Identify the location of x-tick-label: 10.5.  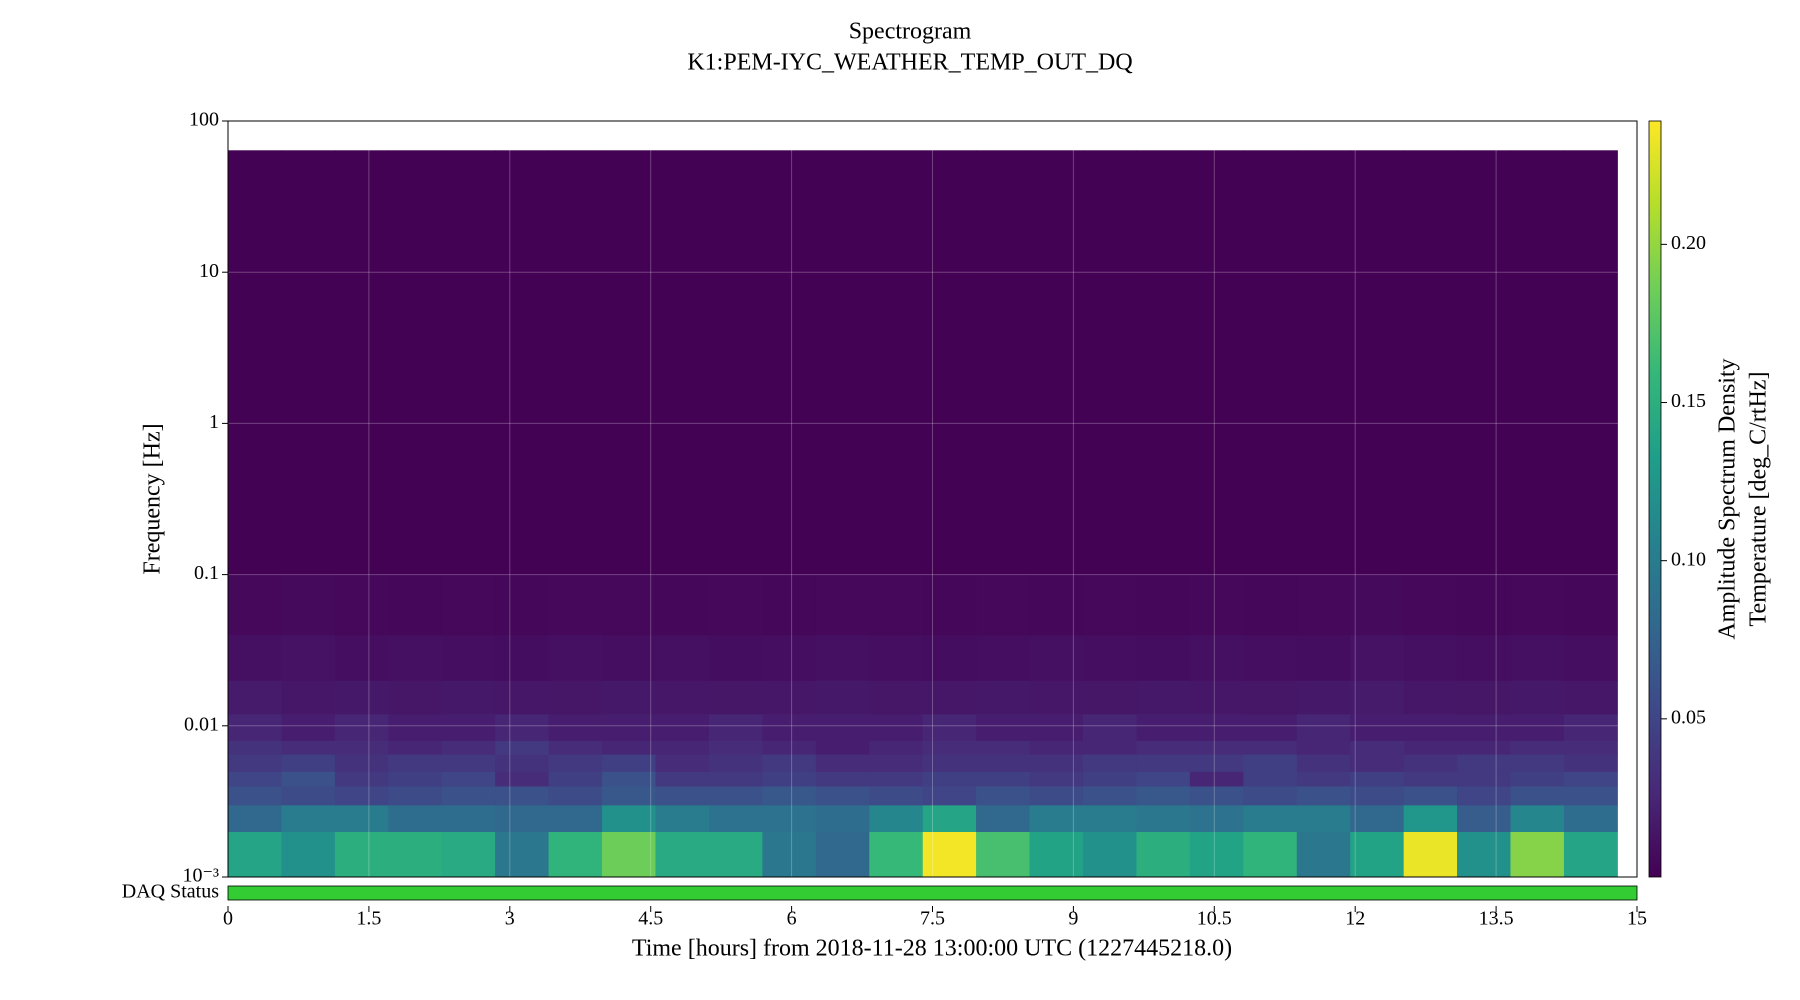
(1214, 919).